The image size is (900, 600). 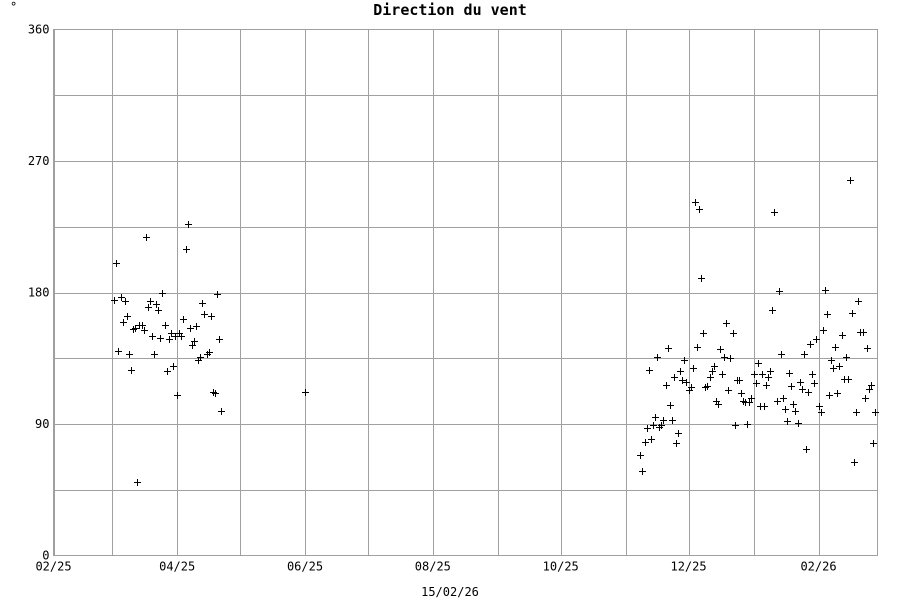 What do you see at coordinates (39, 161) in the screenshot?
I see `y-tick-label: 270` at bounding box center [39, 161].